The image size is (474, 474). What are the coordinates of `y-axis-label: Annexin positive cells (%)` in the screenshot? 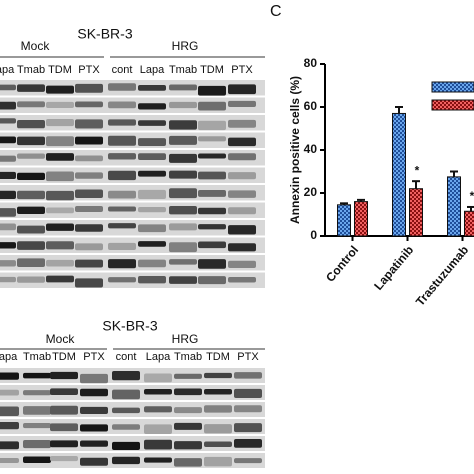 It's located at (295, 150).